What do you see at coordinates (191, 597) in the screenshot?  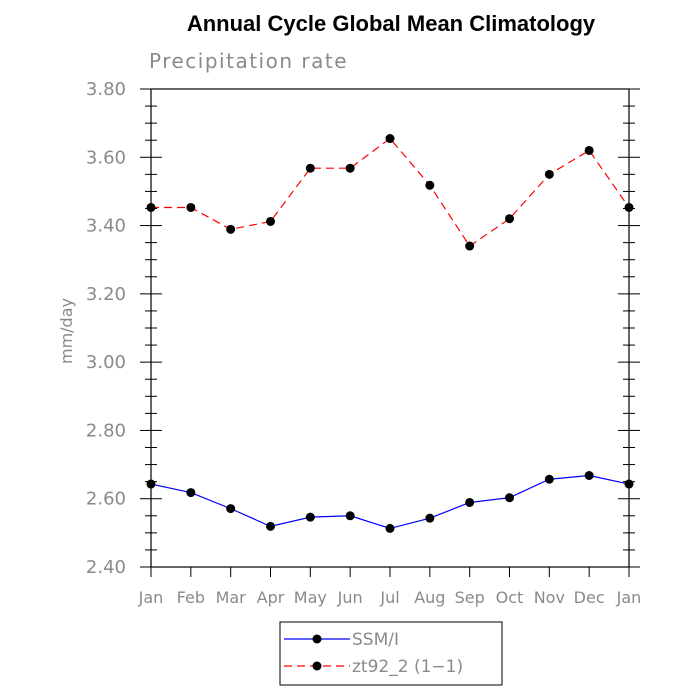 I see `x-tick-label: Feb` at bounding box center [191, 597].